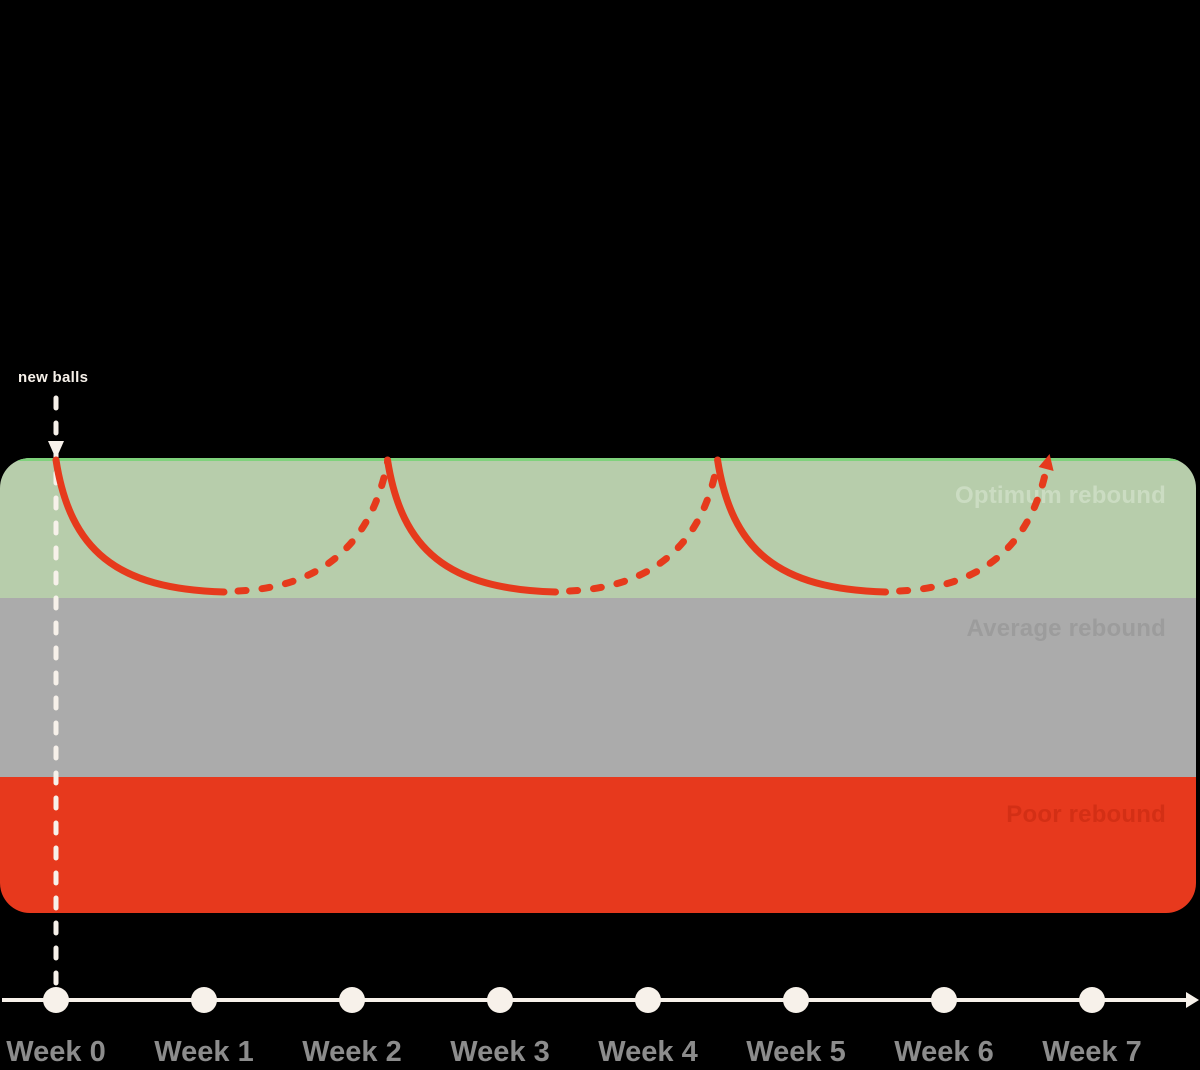  Describe the element at coordinates (944, 1052) in the screenshot. I see `x-tick-label-week-6: Week 6` at that location.